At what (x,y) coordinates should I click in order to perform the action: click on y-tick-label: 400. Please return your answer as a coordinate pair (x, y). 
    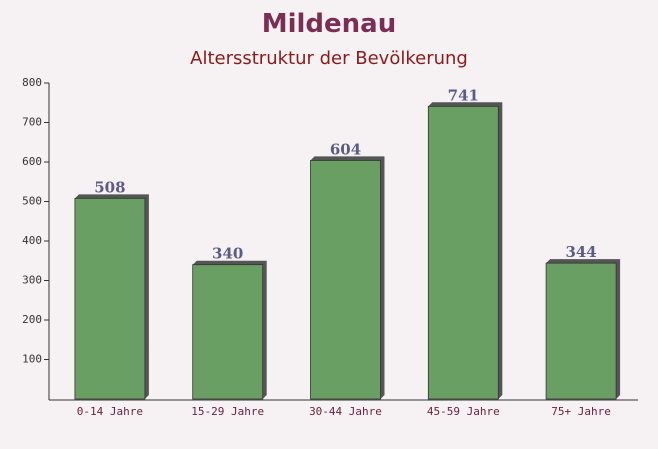
    Looking at the image, I should click on (32, 240).